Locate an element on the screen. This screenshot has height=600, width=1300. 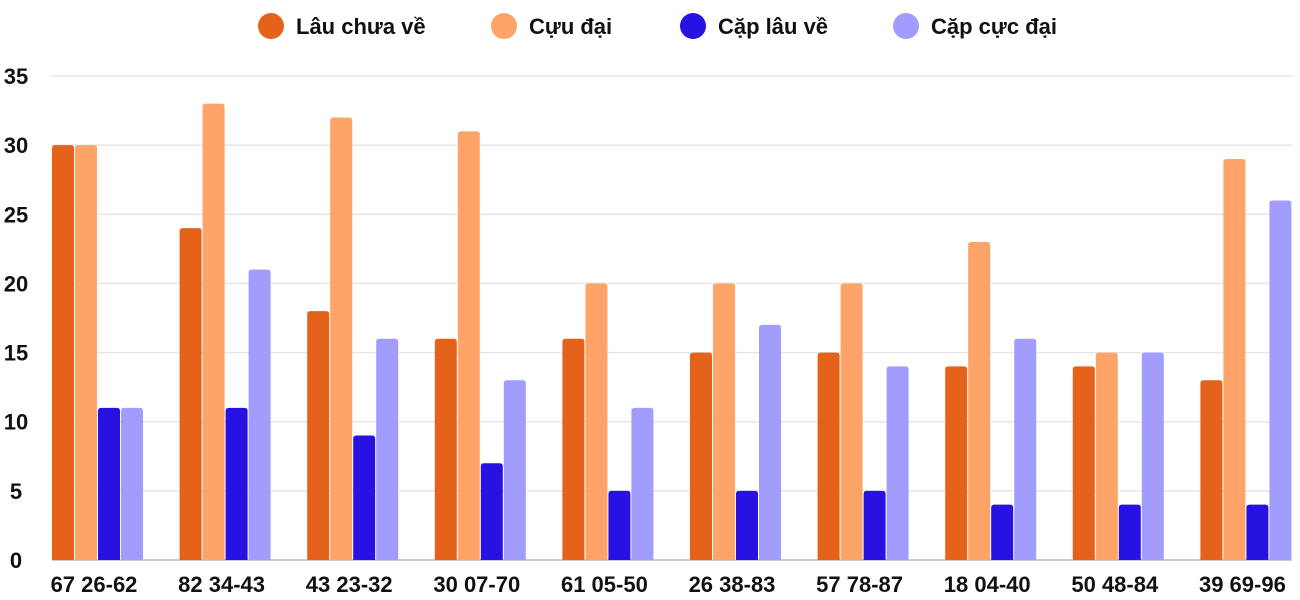
x-tick-label: 82 34-43 is located at coordinates (221, 584).